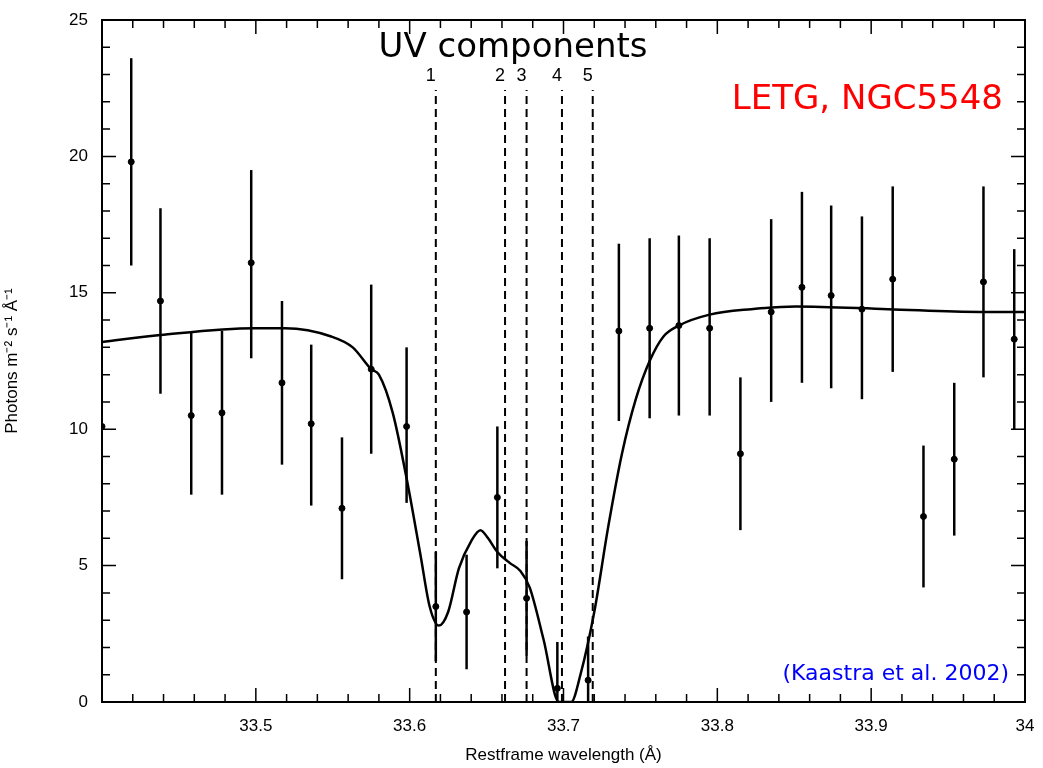 This screenshot has width=1043, height=768. I want to click on x-tick-label: 33.8, so click(717, 725).